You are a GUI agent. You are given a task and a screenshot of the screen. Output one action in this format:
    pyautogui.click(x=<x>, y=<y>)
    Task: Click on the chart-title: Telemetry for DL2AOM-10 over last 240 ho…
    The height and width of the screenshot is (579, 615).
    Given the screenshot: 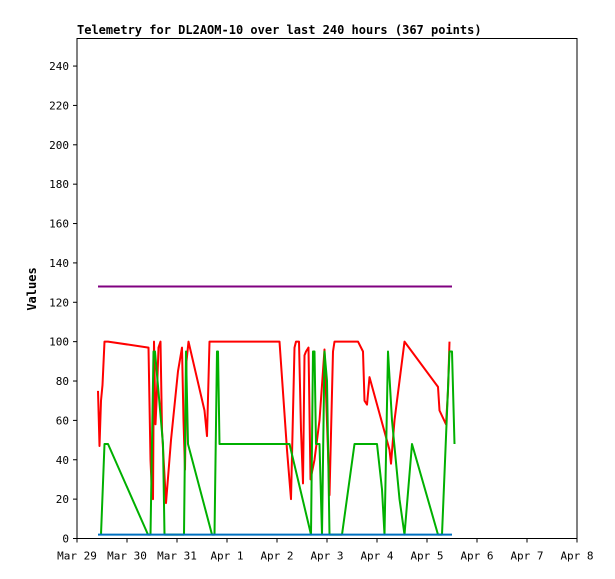 What is the action you would take?
    pyautogui.click(x=279, y=30)
    